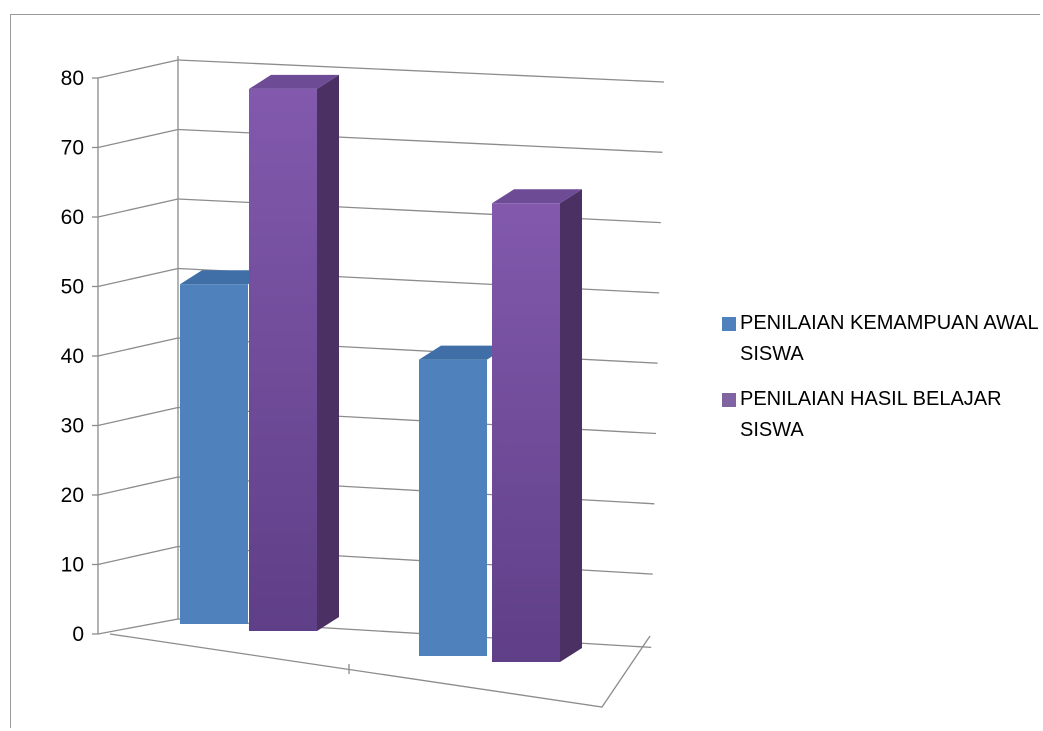  I want to click on bar-top-c1-s1, so click(225, 277).